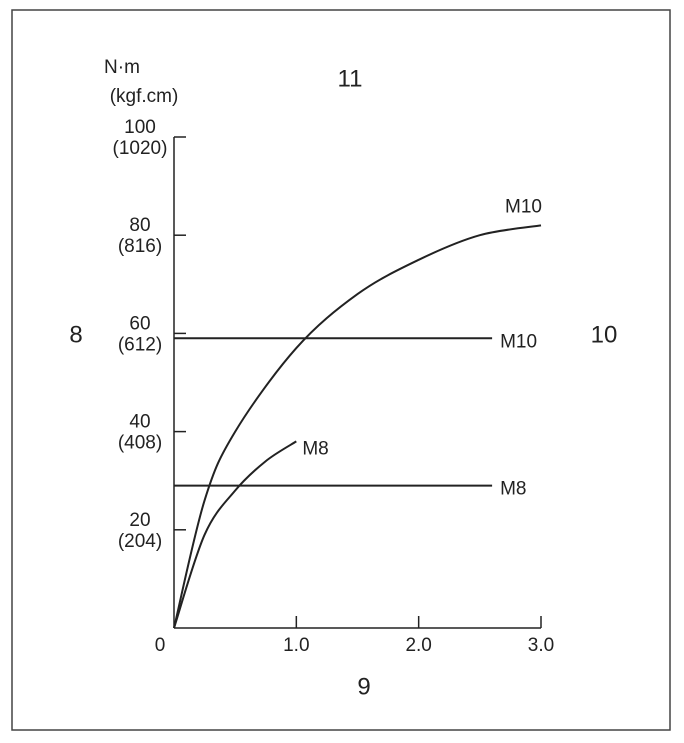 Image resolution: width=684 pixels, height=743 pixels. Describe the element at coordinates (140, 344) in the screenshot. I see `y-tick-label-kgf: (612)` at that location.